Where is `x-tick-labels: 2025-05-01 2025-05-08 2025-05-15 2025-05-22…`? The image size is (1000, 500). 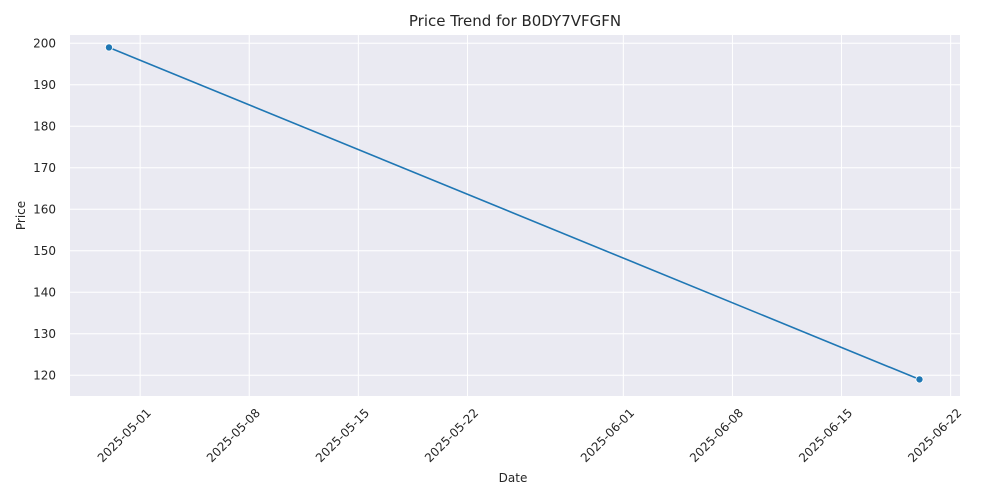
x-tick-labels: 2025-05-01 2025-05-08 2025-05-15 2025-05-22… is located at coordinates (530, 435).